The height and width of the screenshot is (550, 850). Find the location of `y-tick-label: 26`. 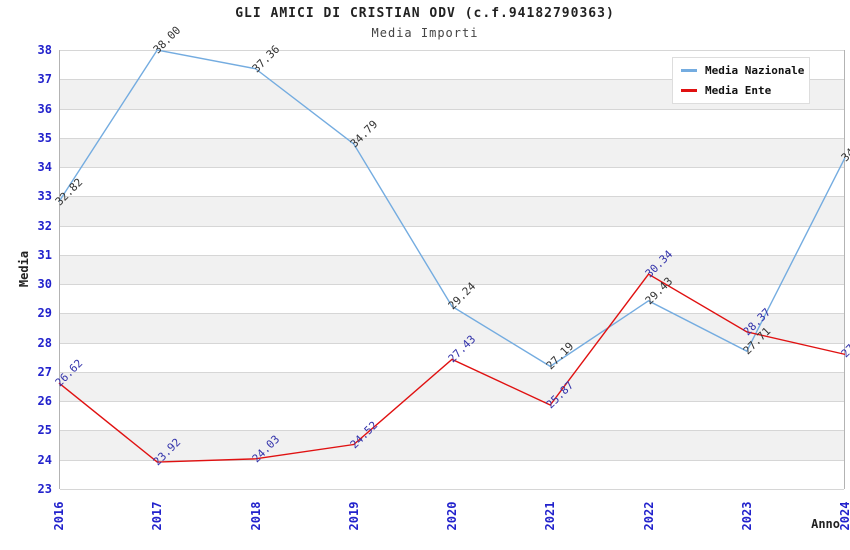

y-tick-label: 26 is located at coordinates (44, 401).